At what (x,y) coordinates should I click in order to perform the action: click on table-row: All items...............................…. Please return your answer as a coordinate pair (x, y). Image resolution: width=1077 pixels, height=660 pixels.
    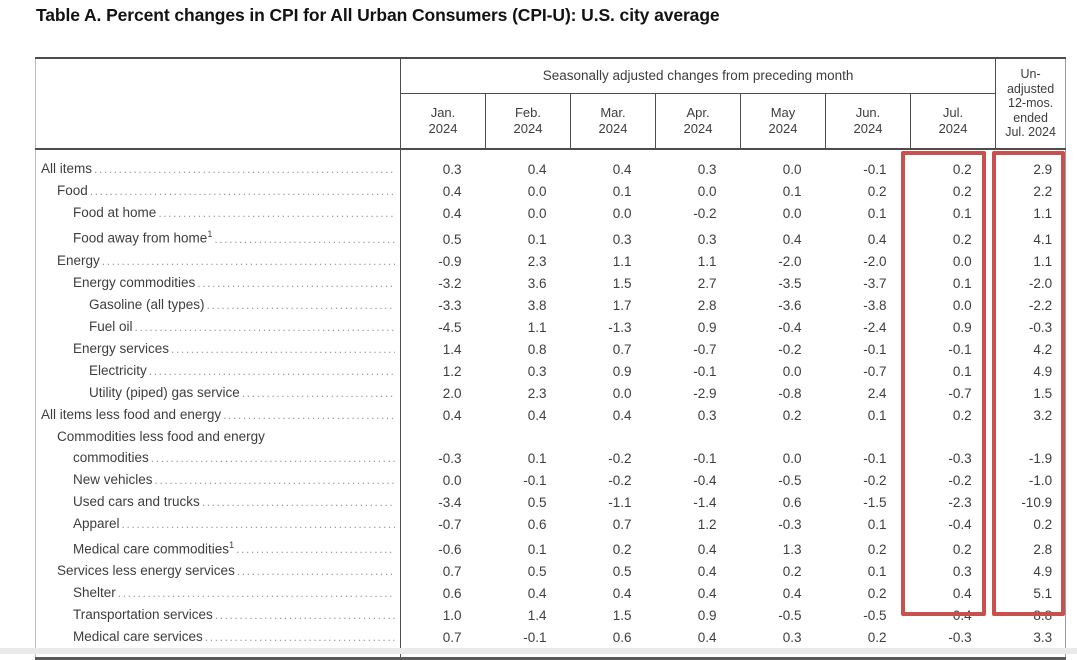
    Looking at the image, I should click on (550, 164).